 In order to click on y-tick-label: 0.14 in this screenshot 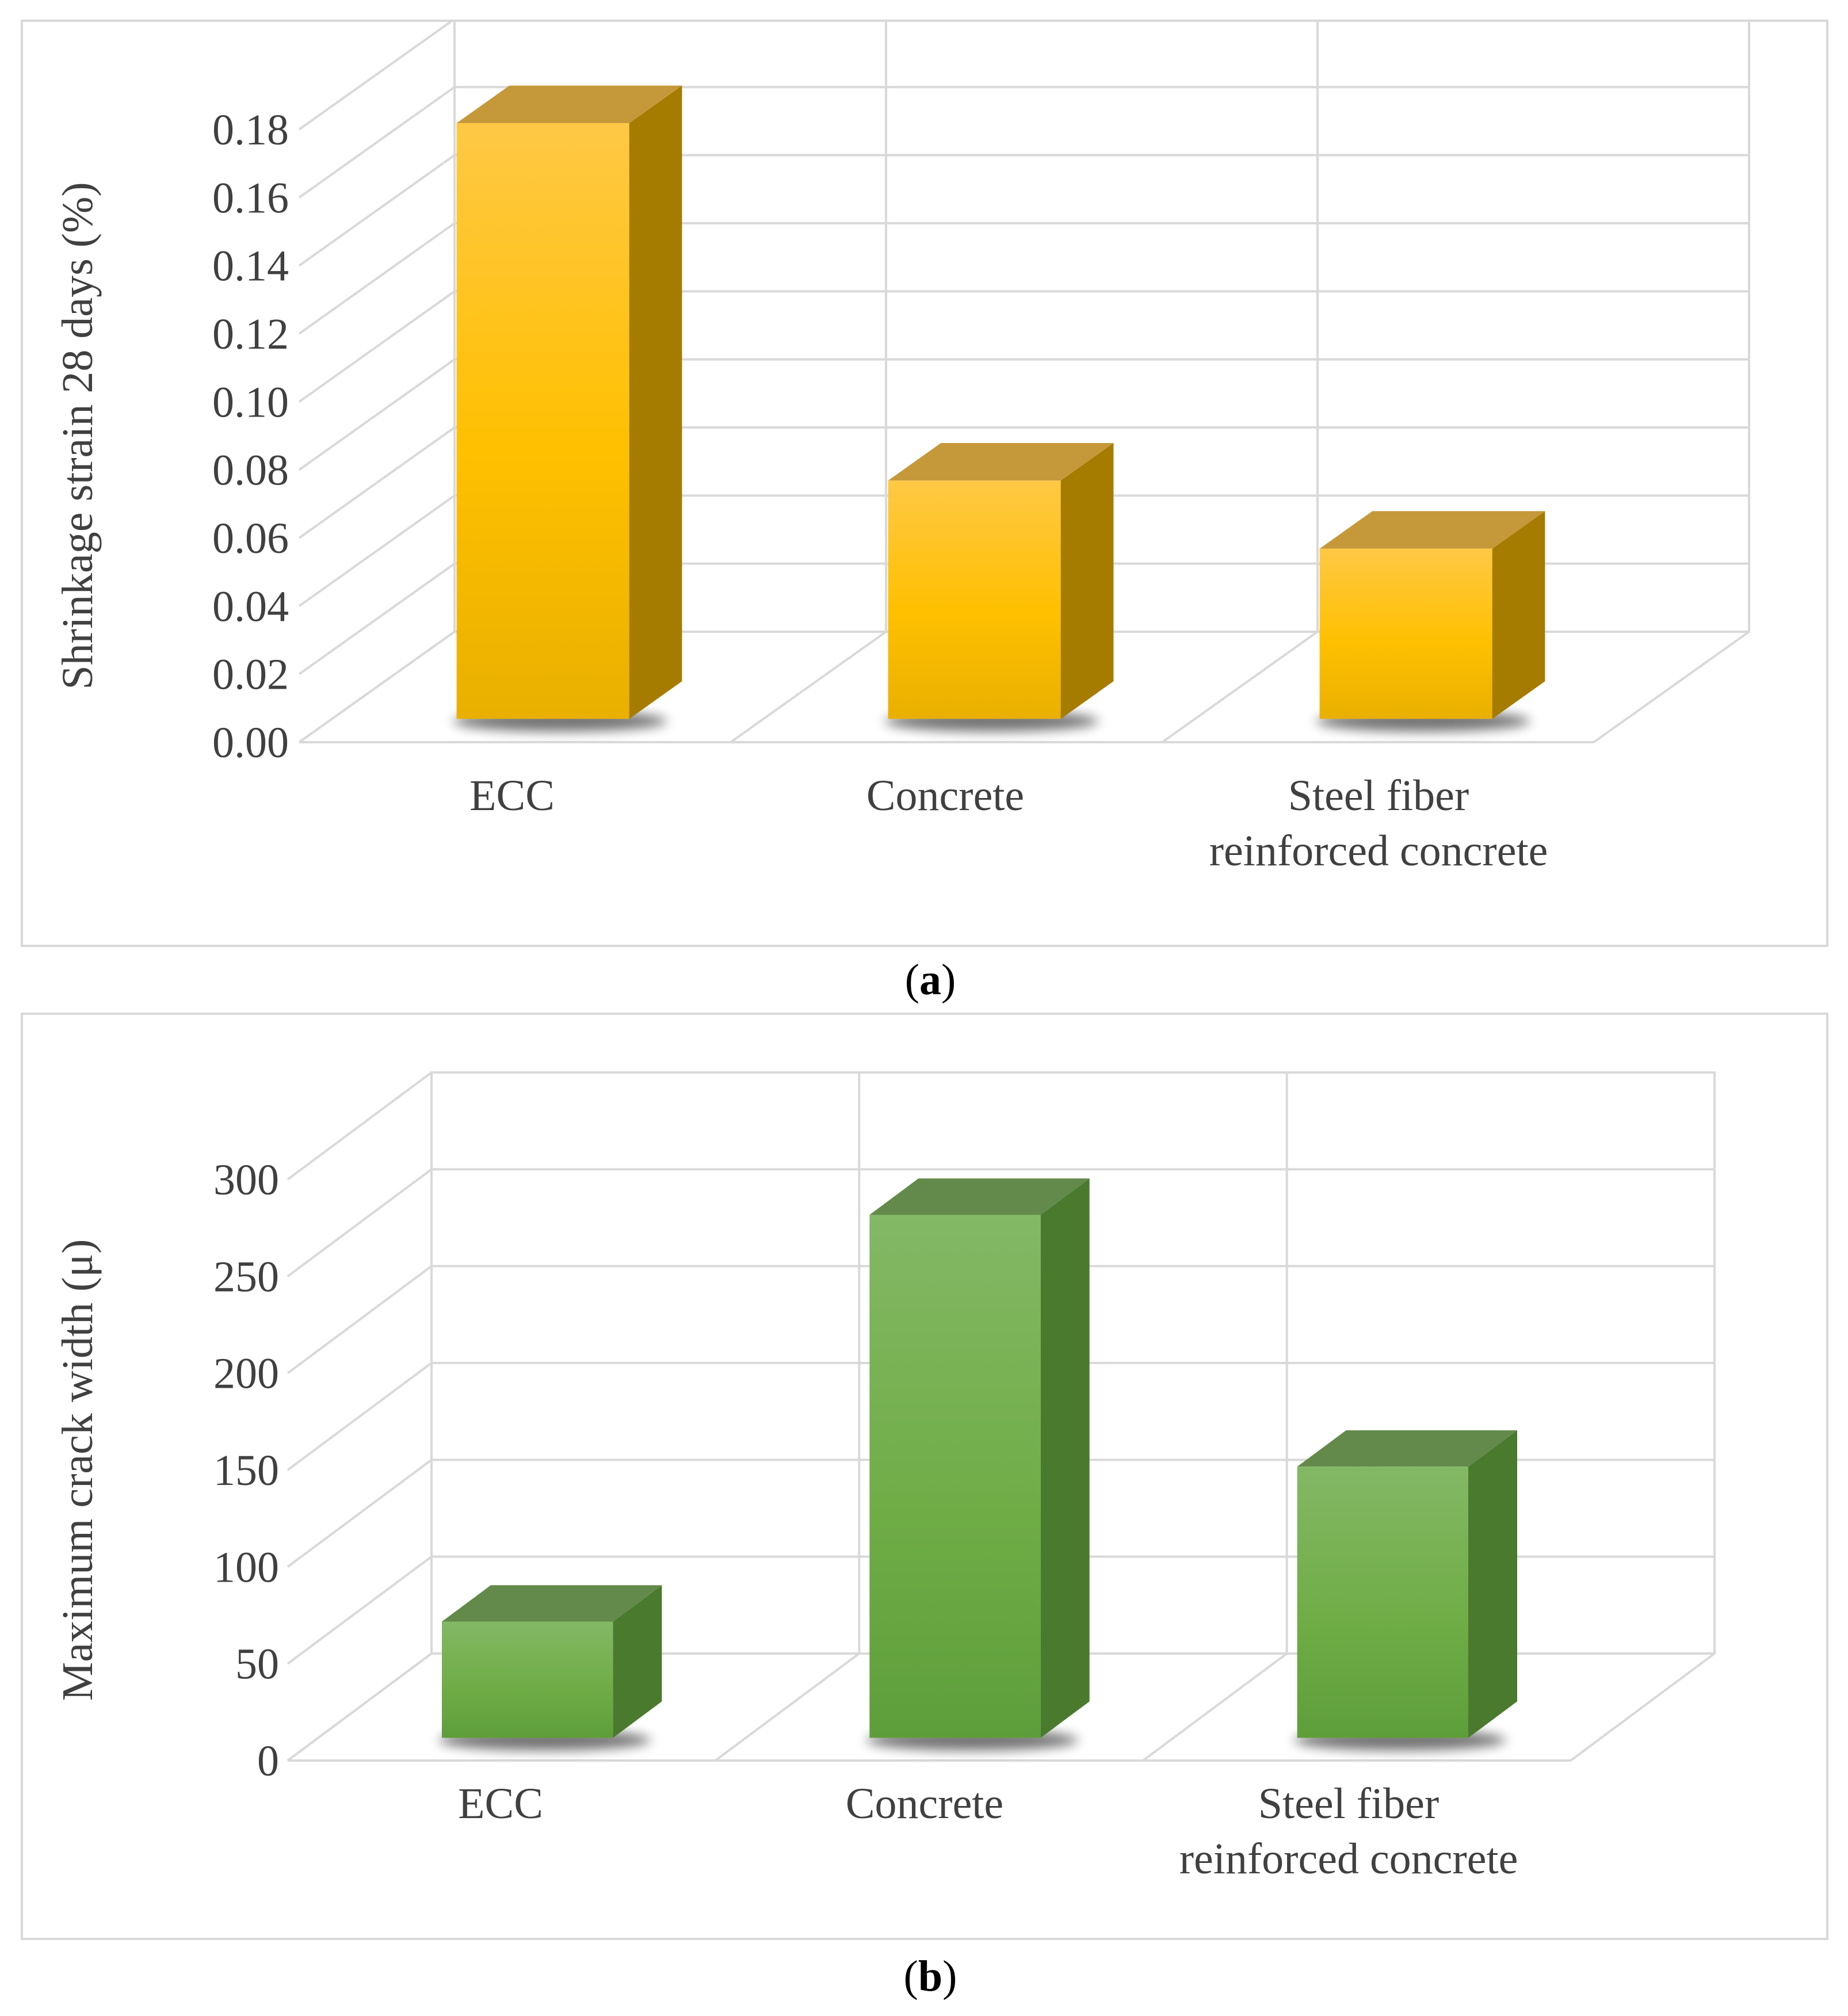, I will do `click(250, 266)`.